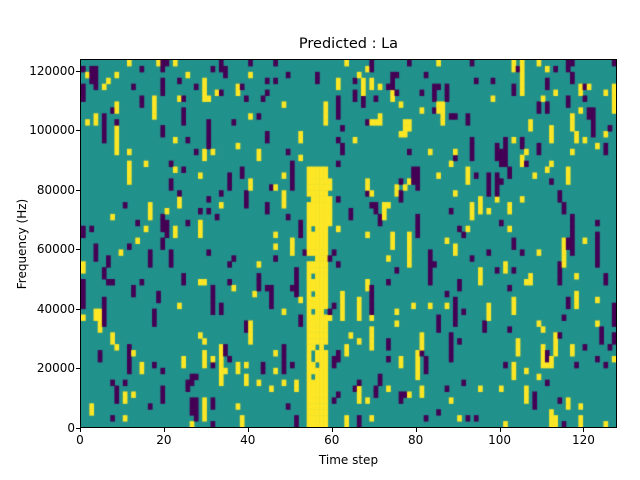  Describe the element at coordinates (55, 249) in the screenshot. I see `y-tick-label: 60000` at that location.